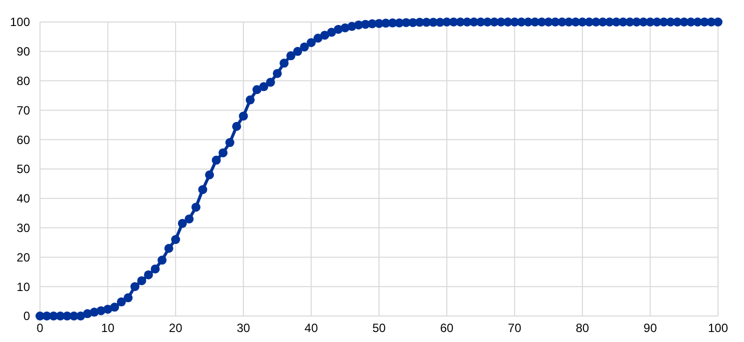 The height and width of the screenshot is (342, 744). Describe the element at coordinates (243, 328) in the screenshot. I see `x-tick-label: 30` at that location.